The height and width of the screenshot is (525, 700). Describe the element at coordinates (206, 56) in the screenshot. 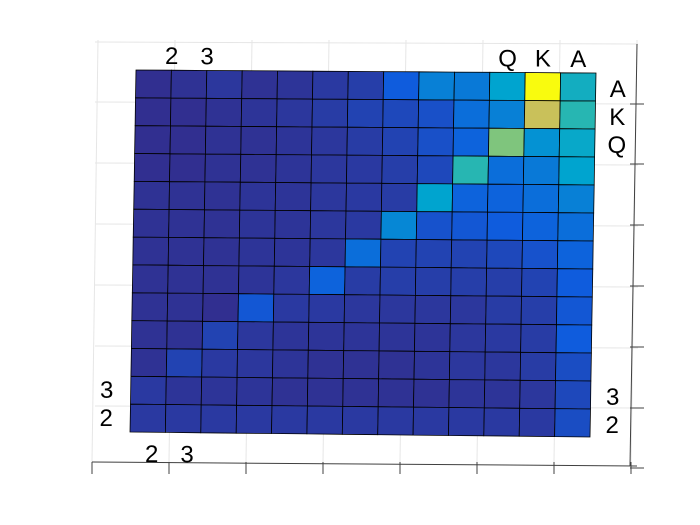

I see `column-label-top: 3` at that location.